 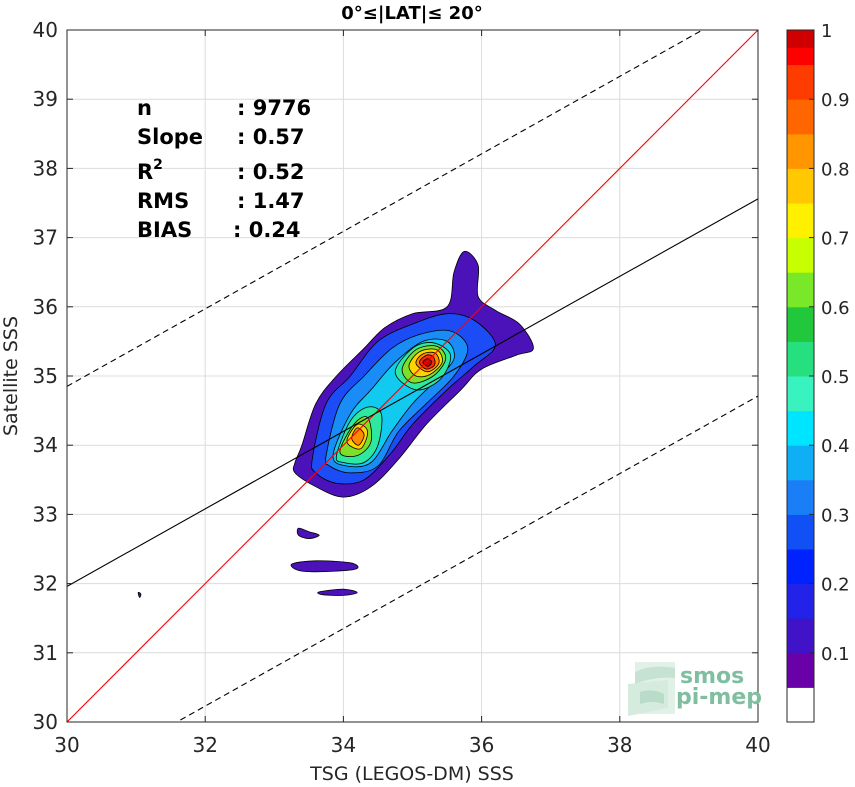 What do you see at coordinates (411, 13) in the screenshot?
I see `chart-title: 0°≤|LAT|≤ 20°` at bounding box center [411, 13].